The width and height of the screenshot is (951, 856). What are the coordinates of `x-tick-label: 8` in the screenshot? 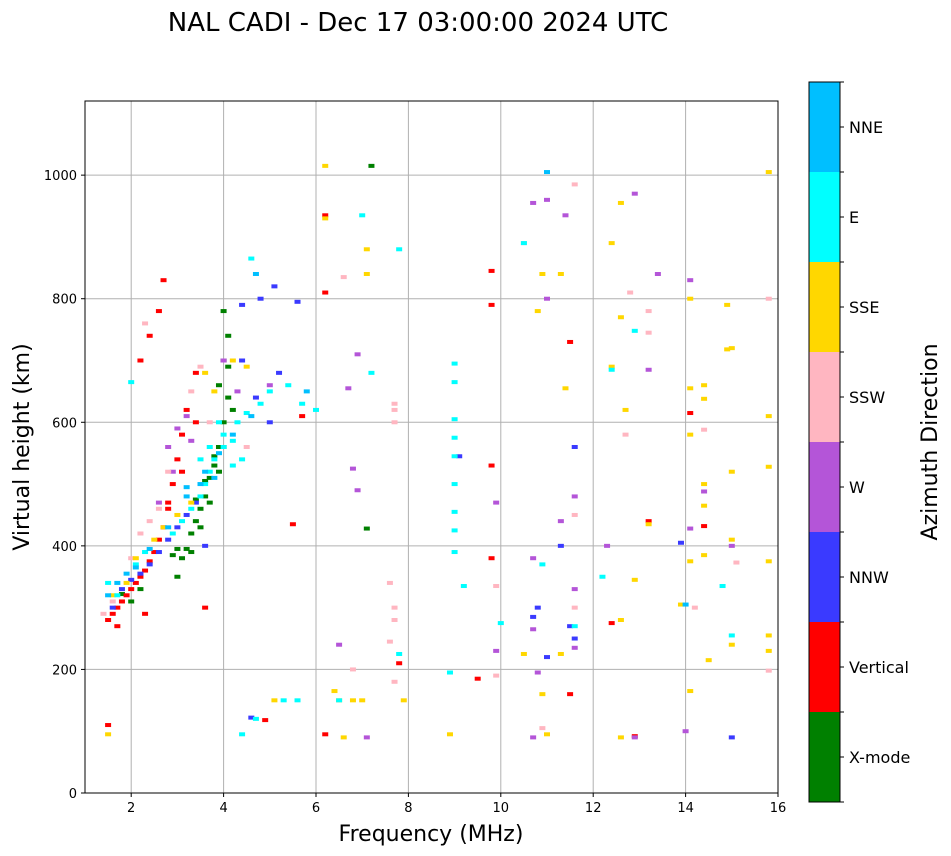 It's located at (408, 808).